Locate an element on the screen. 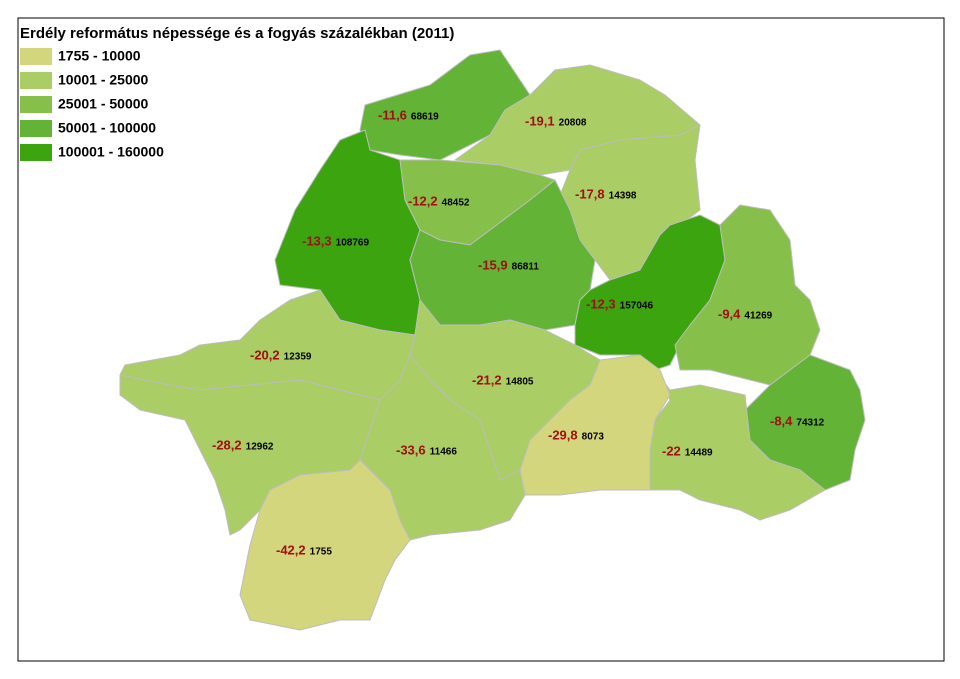 The height and width of the screenshot is (679, 960). change-label: -12,2 is located at coordinates (423, 200).